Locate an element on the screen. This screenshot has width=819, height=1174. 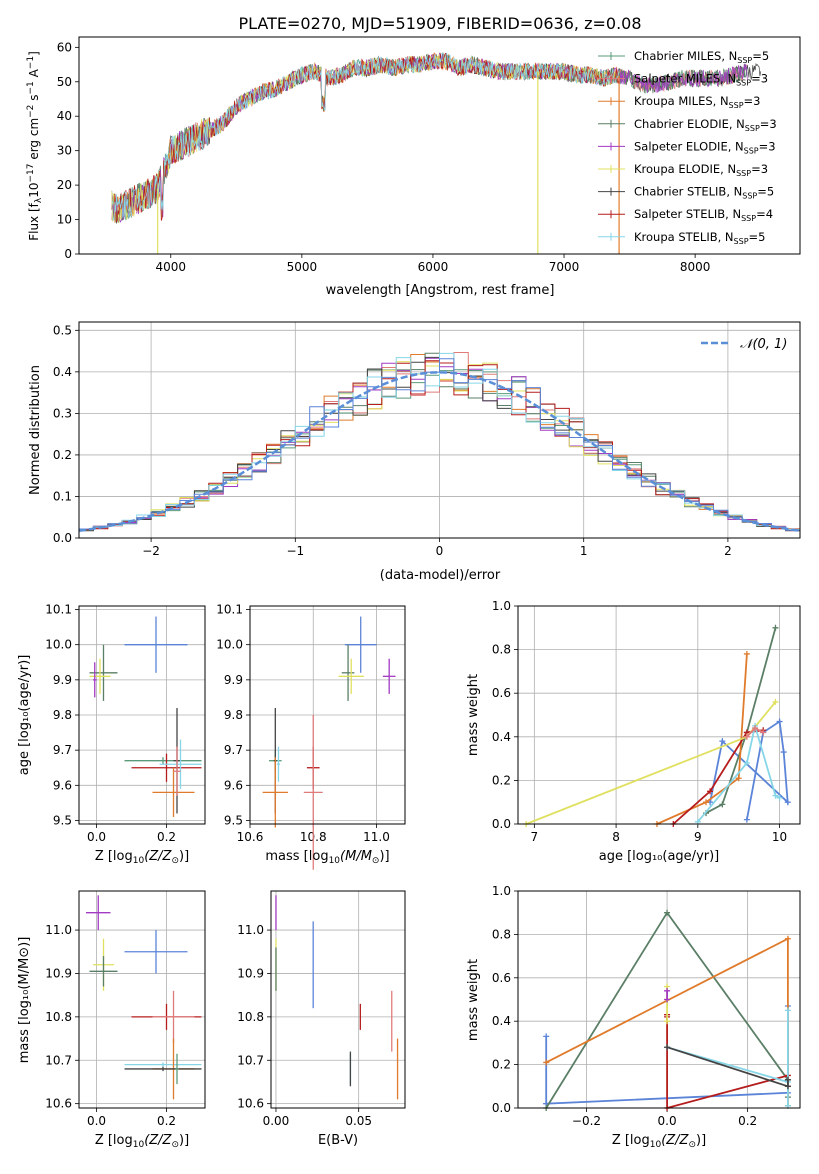
x-tick-label: −0.2 is located at coordinates (586, 1121).